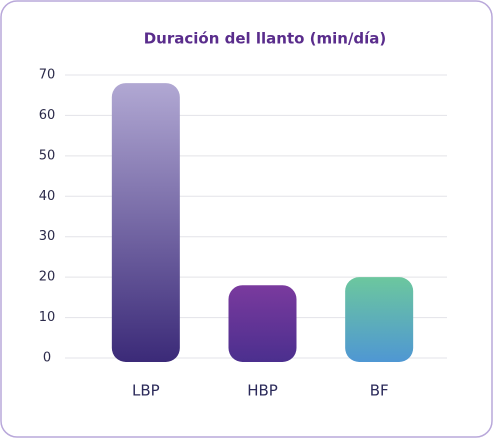 Image resolution: width=493 pixels, height=442 pixels. I want to click on x-tick-label: LBP, so click(146, 391).